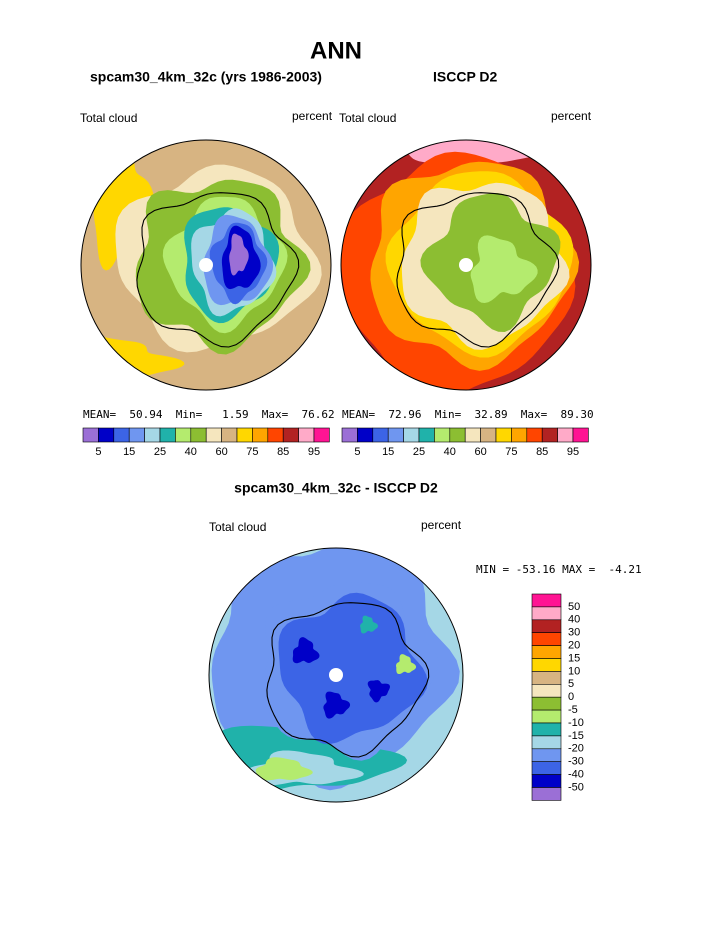 The height and width of the screenshot is (935, 723). What do you see at coordinates (574, 607) in the screenshot?
I see `colorbar-label: 50` at bounding box center [574, 607].